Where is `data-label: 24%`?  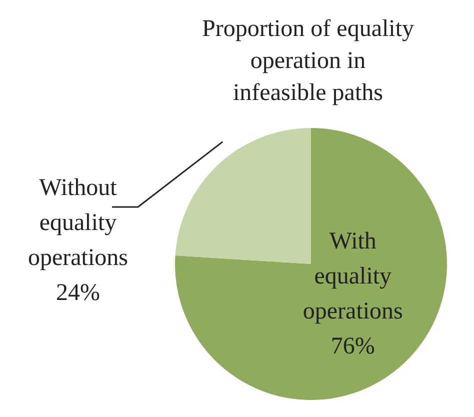
data-label: 24% is located at coordinates (78, 293).